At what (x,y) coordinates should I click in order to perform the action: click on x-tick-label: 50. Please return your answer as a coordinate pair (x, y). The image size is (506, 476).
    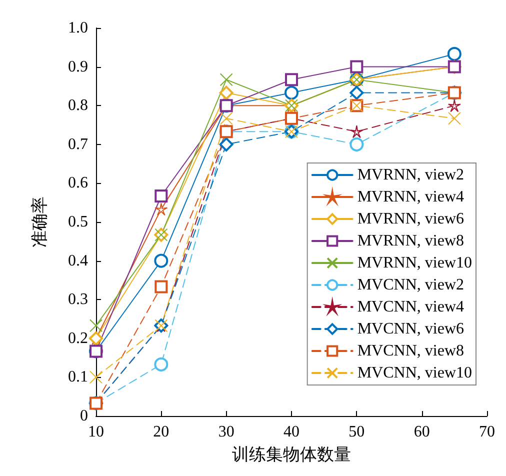
    Looking at the image, I should click on (356, 432).